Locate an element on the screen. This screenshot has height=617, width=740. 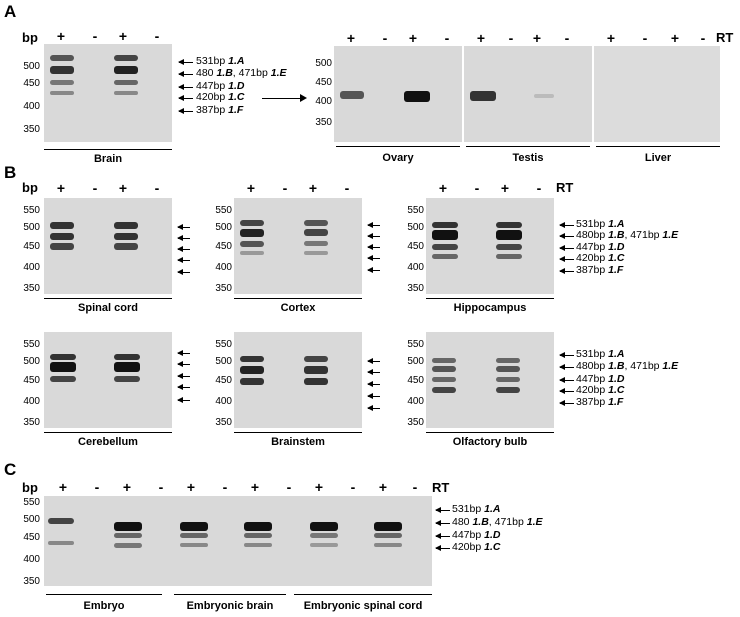
band-annotation-480-471: 480bp 1.B, 471bp 1.E is located at coordinates (627, 235).